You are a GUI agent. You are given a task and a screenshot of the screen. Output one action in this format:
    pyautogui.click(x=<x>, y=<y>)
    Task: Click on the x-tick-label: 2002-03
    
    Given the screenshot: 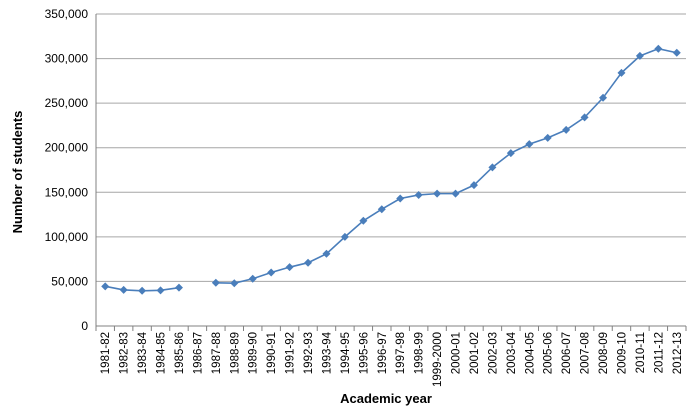 What is the action you would take?
    pyautogui.click(x=493, y=353)
    